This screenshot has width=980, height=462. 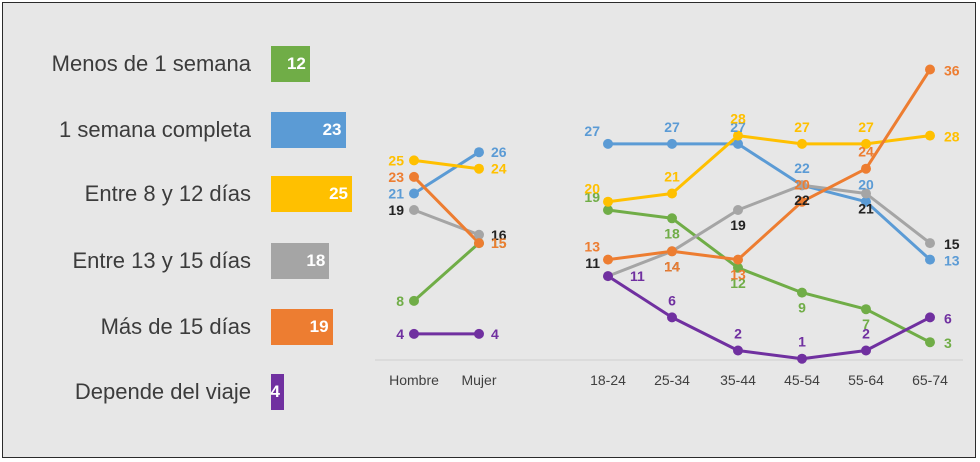 I want to click on x-tick-label: 65-74, so click(x=930, y=380).